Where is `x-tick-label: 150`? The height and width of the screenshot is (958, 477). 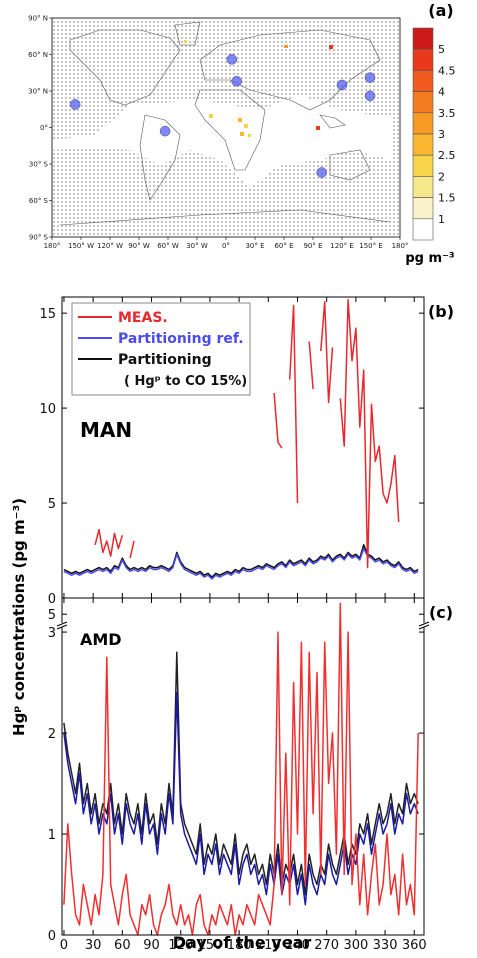
x-tick-label: 150 is located at coordinates (209, 945).